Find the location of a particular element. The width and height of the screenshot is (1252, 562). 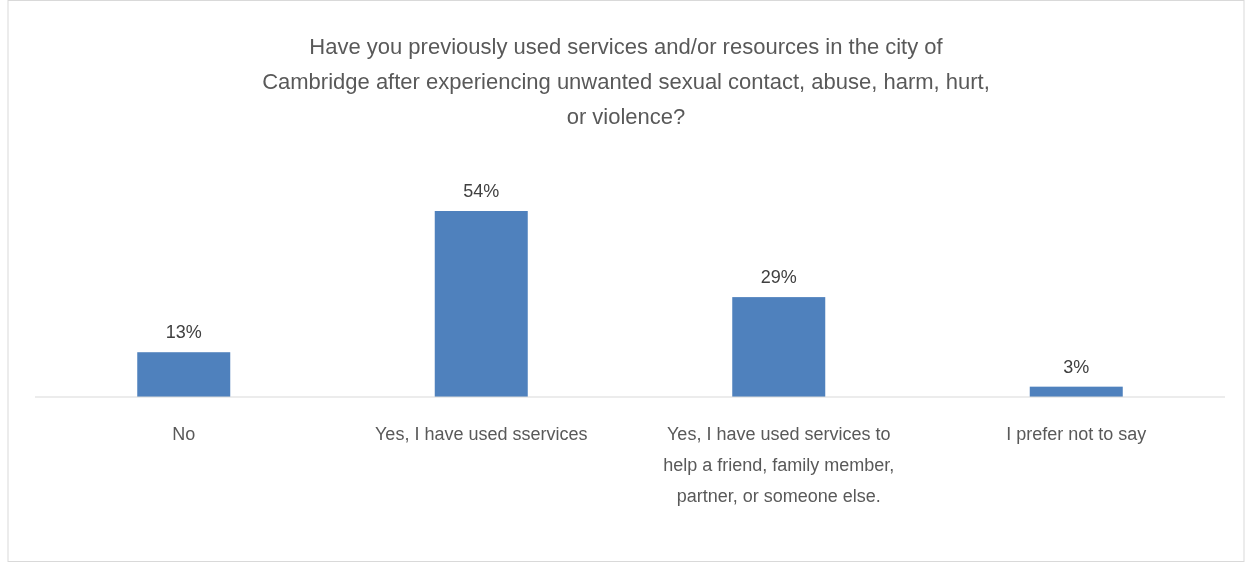

chart-title: Have you previously used services and/or resources in the city of Cambridge after experiencing unwanted sexual contact, abuse, harm, hurt, or violence? is located at coordinates (626, 81).